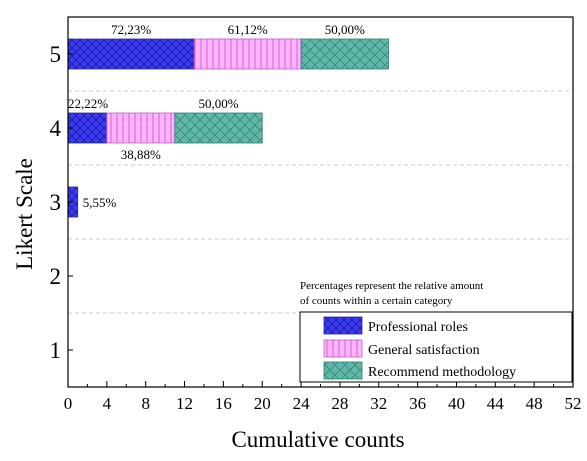 The height and width of the screenshot is (461, 587). What do you see at coordinates (343, 370) in the screenshot?
I see `legend-swatch-recommend-methodology` at bounding box center [343, 370].